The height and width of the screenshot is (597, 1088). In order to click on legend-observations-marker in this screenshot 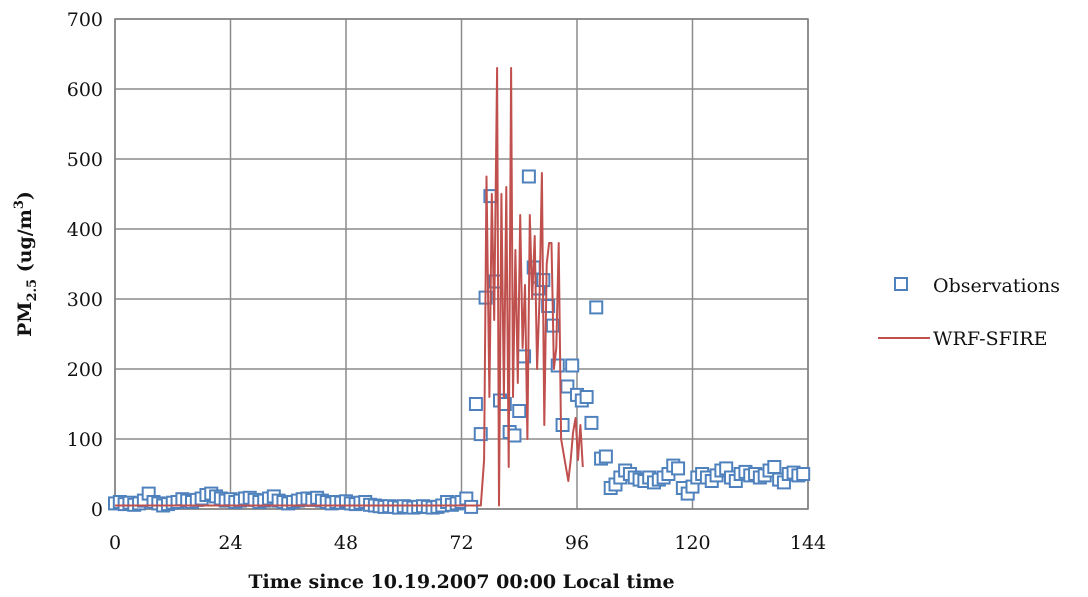, I will do `click(901, 284)`.